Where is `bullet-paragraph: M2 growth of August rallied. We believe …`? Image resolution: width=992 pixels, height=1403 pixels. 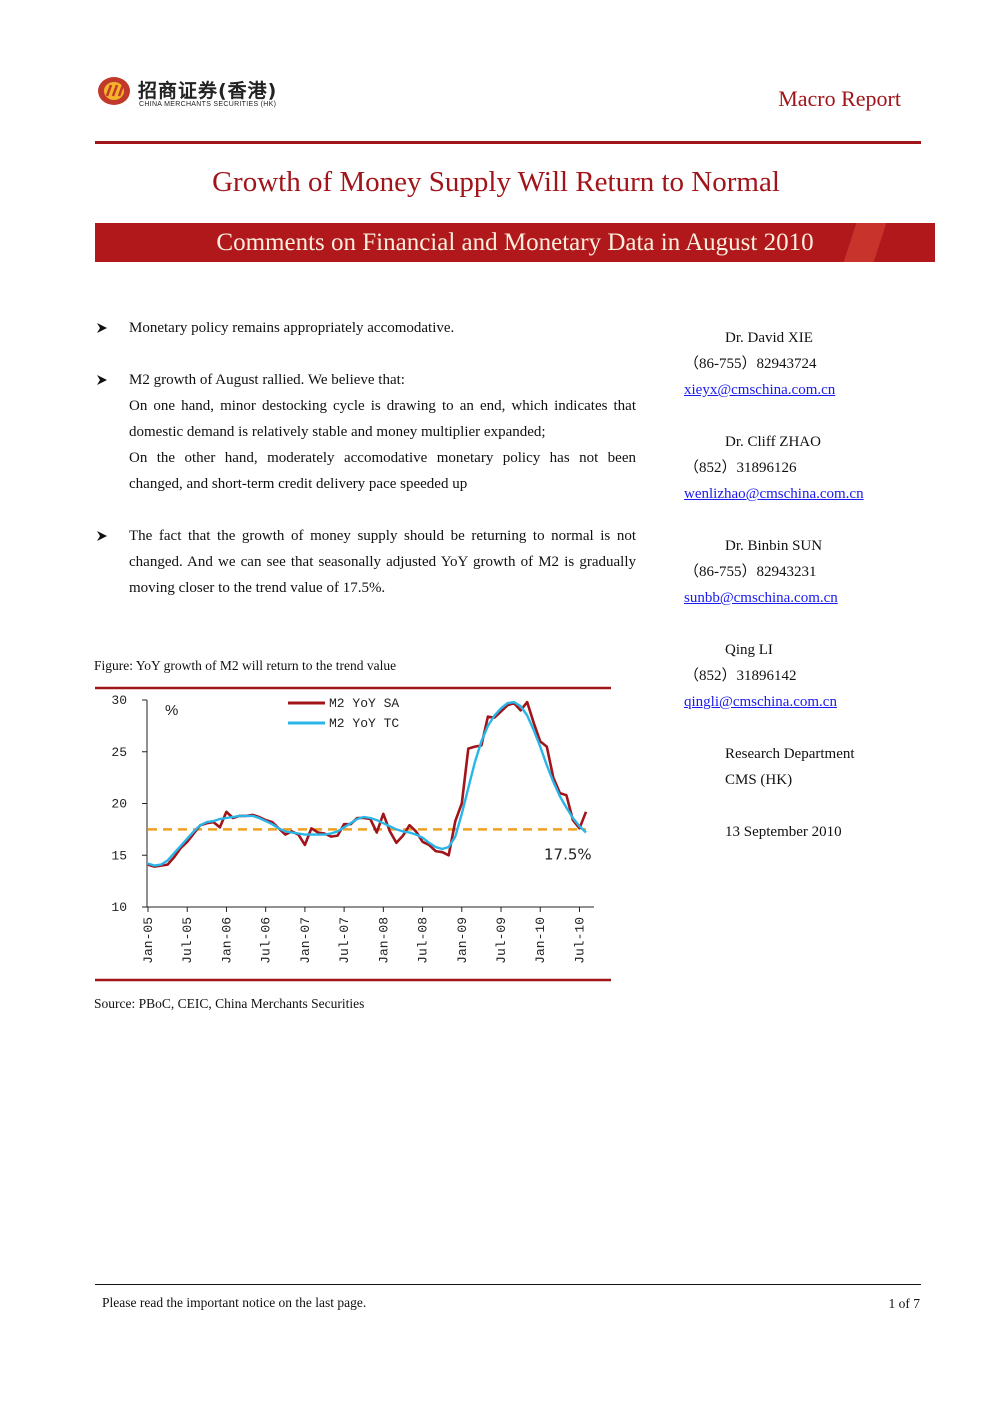 bullet-paragraph: M2 growth of August rallied. We believe … is located at coordinates (267, 380).